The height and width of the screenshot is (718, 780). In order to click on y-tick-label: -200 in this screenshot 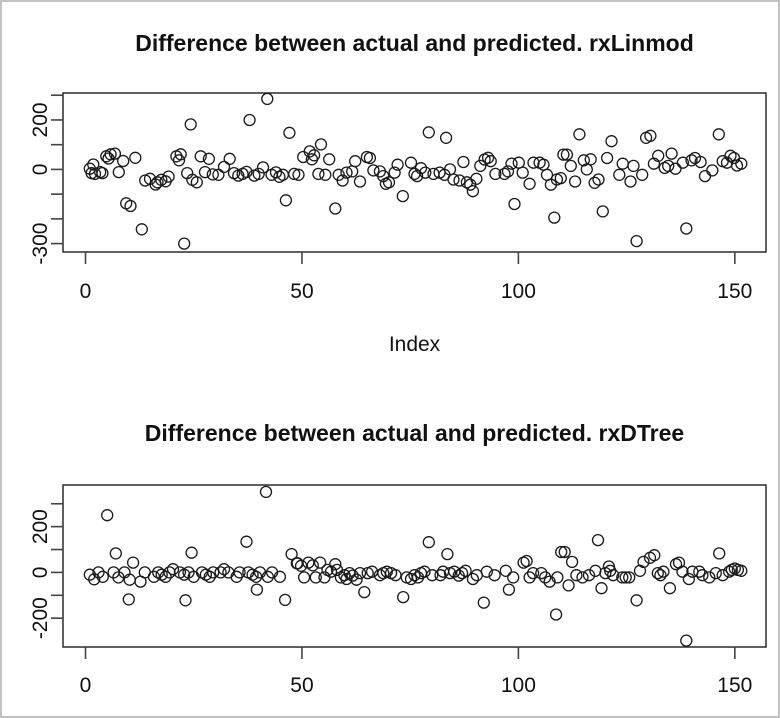, I will do `click(40, 618)`.